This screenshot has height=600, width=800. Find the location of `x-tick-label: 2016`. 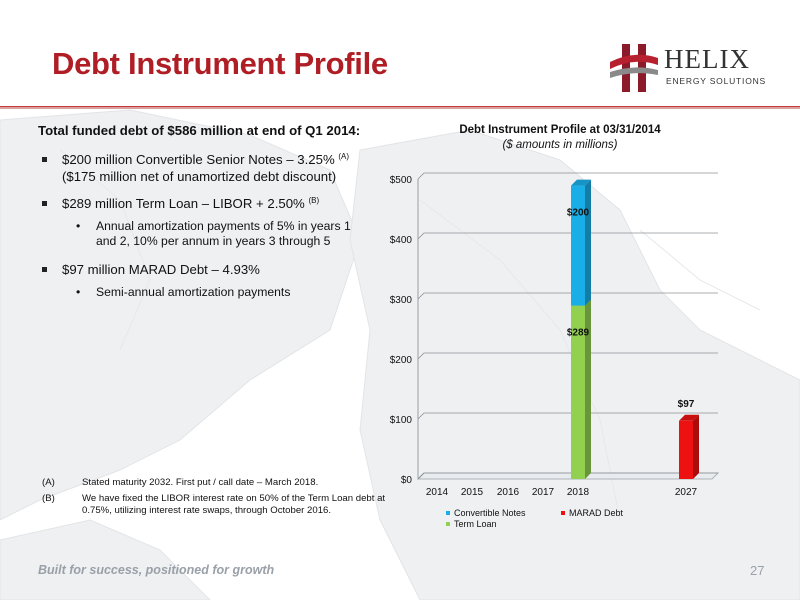

x-tick-label: 2016 is located at coordinates (508, 492).